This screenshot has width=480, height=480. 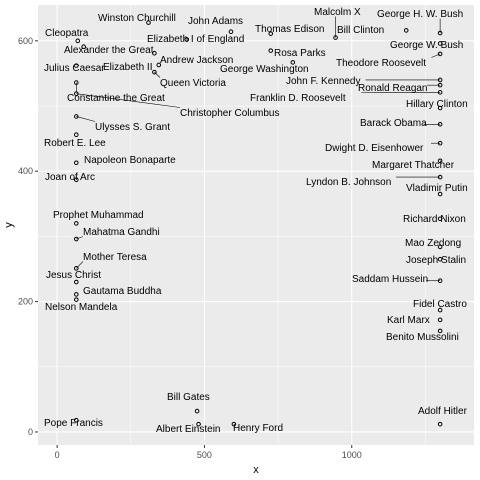 I want to click on label-theodore-roosevelt: Theodore Roosevelt, so click(x=381, y=63).